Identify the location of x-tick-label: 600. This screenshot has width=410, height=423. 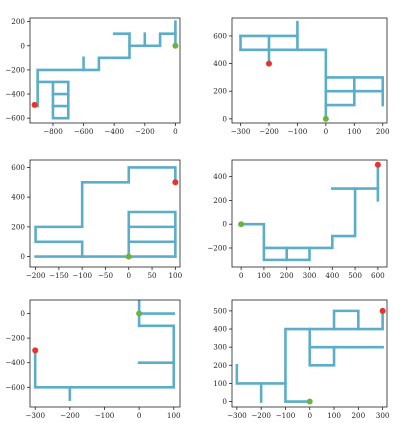
(378, 275).